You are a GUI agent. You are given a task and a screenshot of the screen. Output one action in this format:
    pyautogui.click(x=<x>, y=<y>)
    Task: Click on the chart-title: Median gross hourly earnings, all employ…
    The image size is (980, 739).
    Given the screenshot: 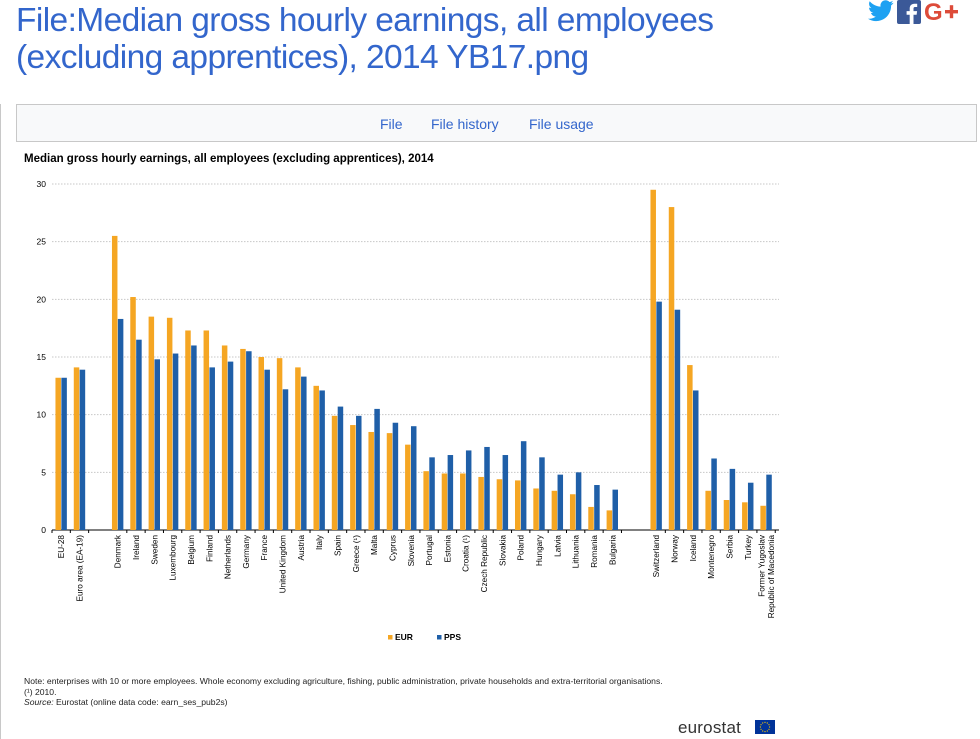 What is the action you would take?
    pyautogui.click(x=229, y=159)
    